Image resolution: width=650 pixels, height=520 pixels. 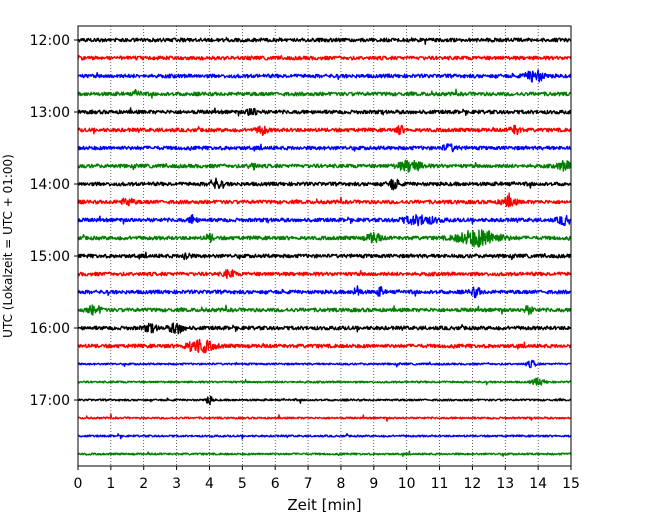 What do you see at coordinates (78, 484) in the screenshot?
I see `x-tick-label: 0` at bounding box center [78, 484].